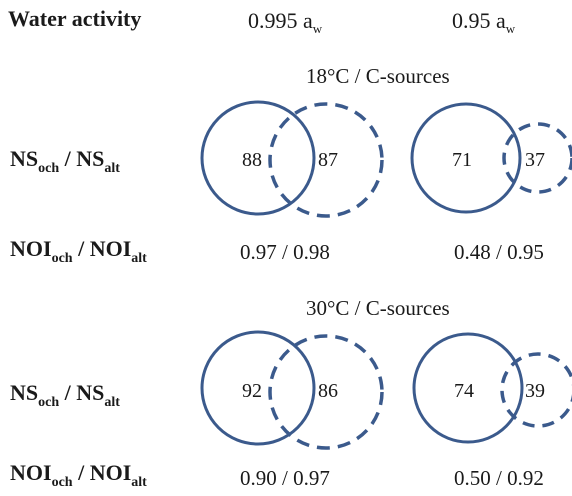 This screenshot has height=496, width=572. I want to click on venn-30c-aw095: 74 39, so click(492, 388).